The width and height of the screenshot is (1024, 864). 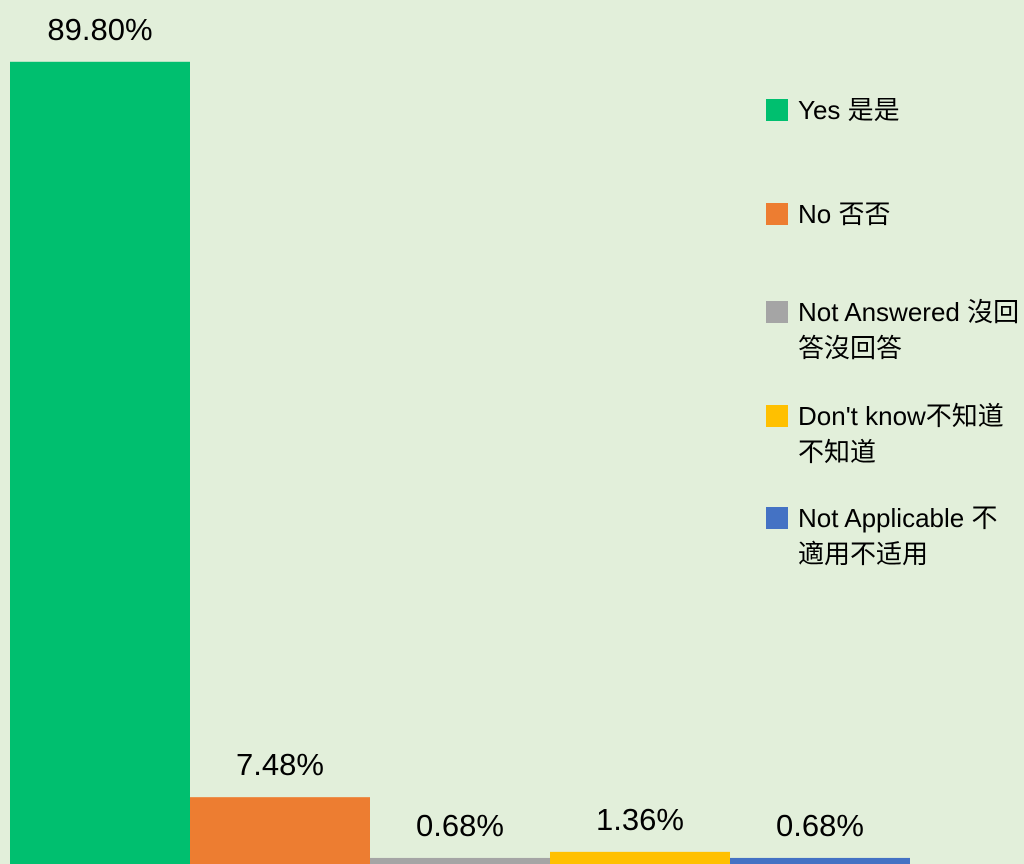 I want to click on legend-item: Not Applicable 不適用不适用, so click(x=895, y=536).